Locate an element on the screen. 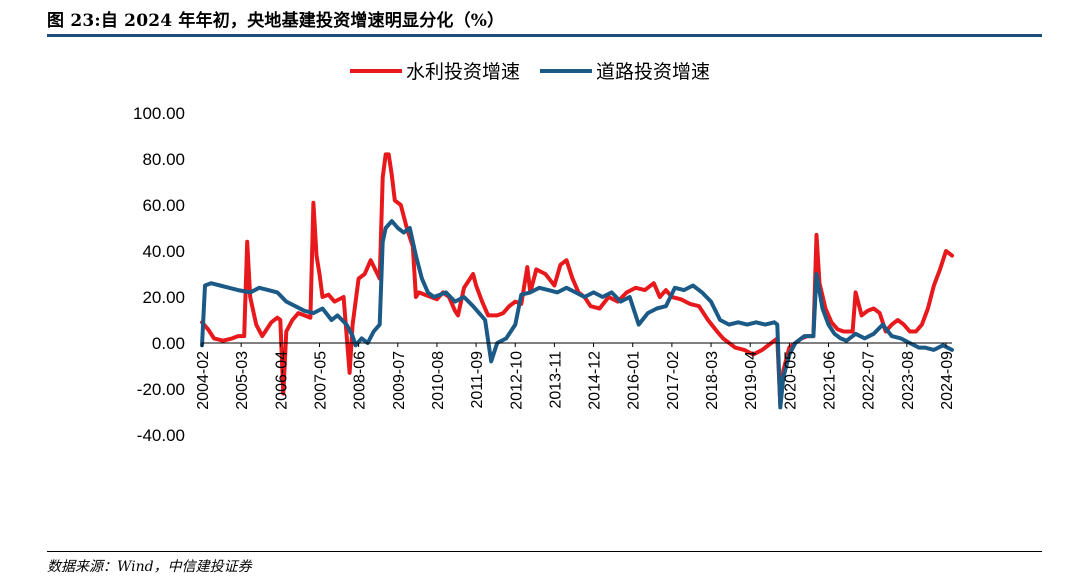 This screenshot has width=1080, height=585. x-tick-label: 2010-08 is located at coordinates (438, 380).